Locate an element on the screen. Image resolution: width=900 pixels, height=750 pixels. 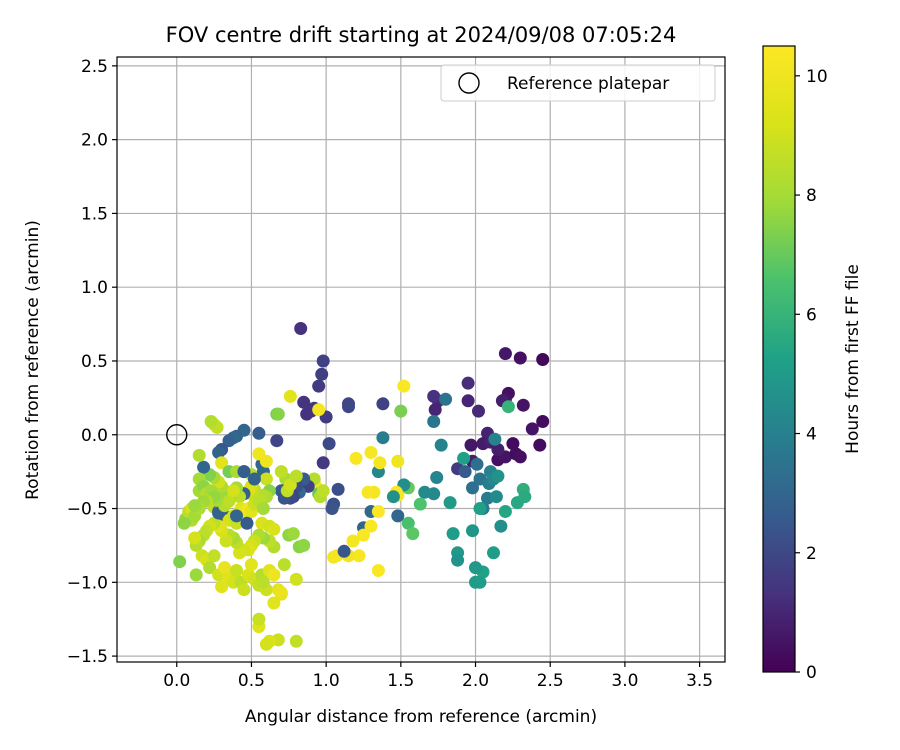
x-tick-label: 3.0 is located at coordinates (624, 681).